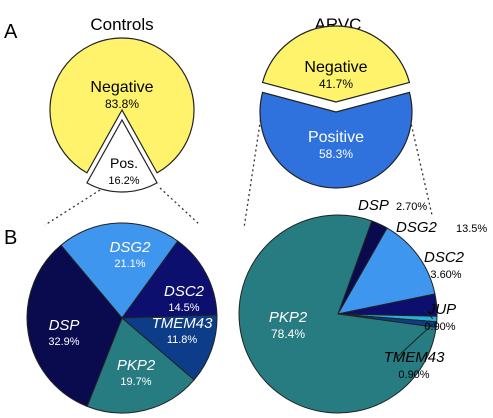  Describe the element at coordinates (180, 206) in the screenshot. I see `controls-connector-right` at that location.